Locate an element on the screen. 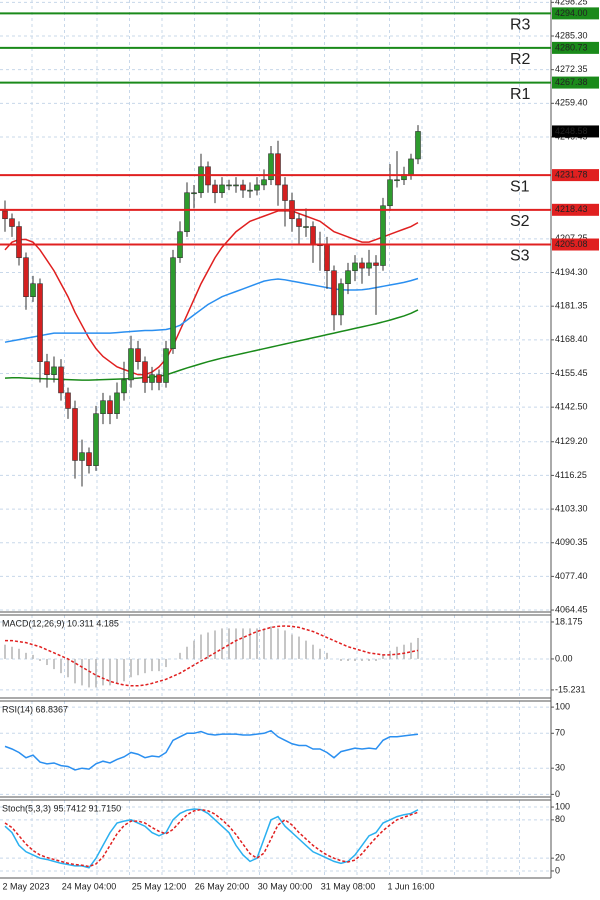 The width and height of the screenshot is (600, 900). last-price-label: 4248.58 is located at coordinates (571, 131).